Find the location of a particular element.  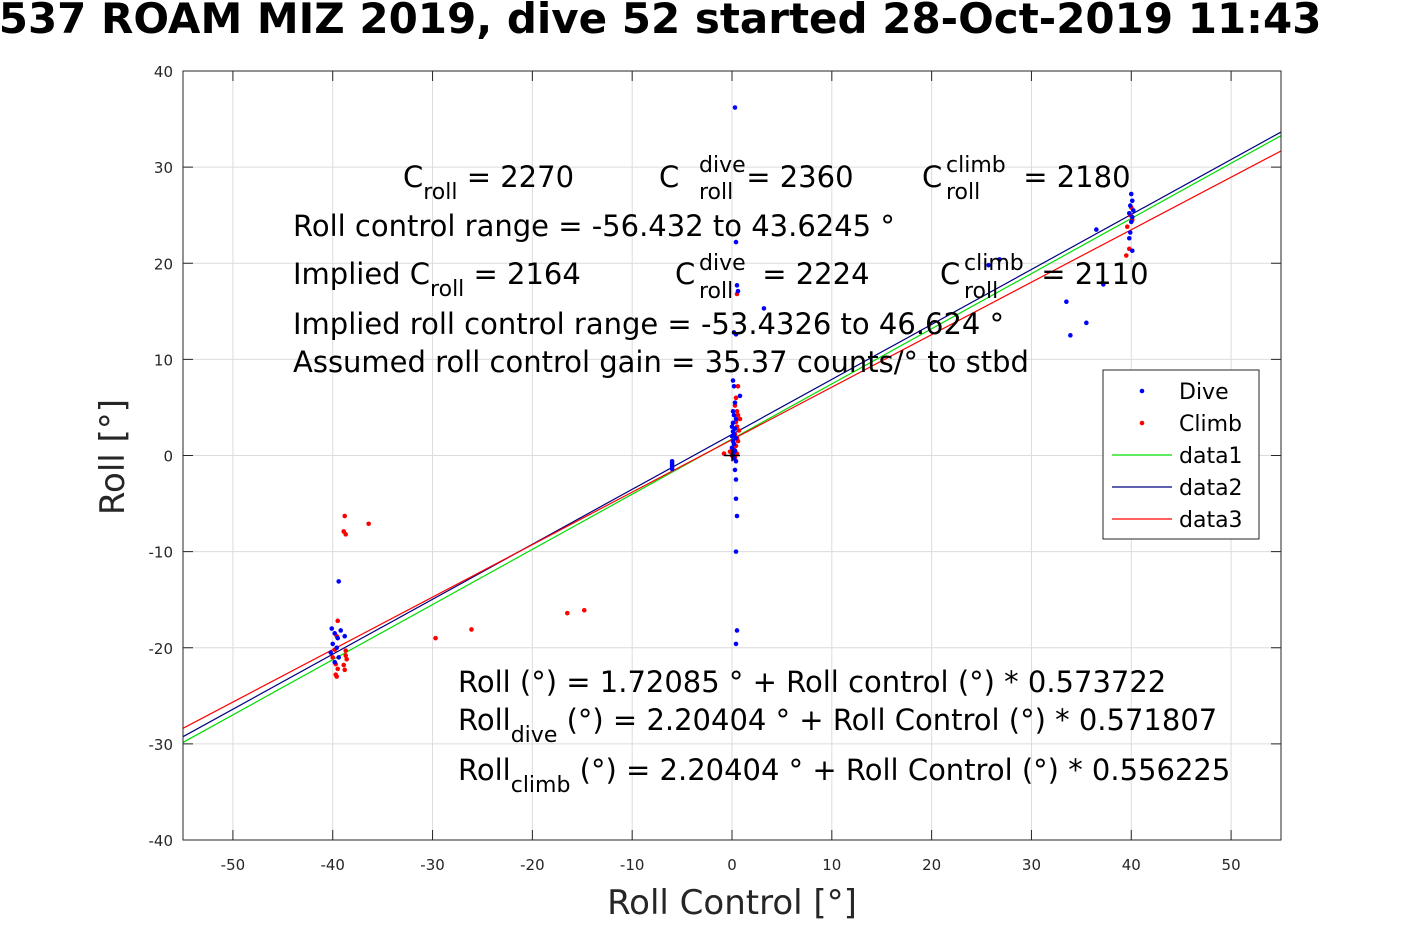

y-tick-label: 30 is located at coordinates (163, 168).